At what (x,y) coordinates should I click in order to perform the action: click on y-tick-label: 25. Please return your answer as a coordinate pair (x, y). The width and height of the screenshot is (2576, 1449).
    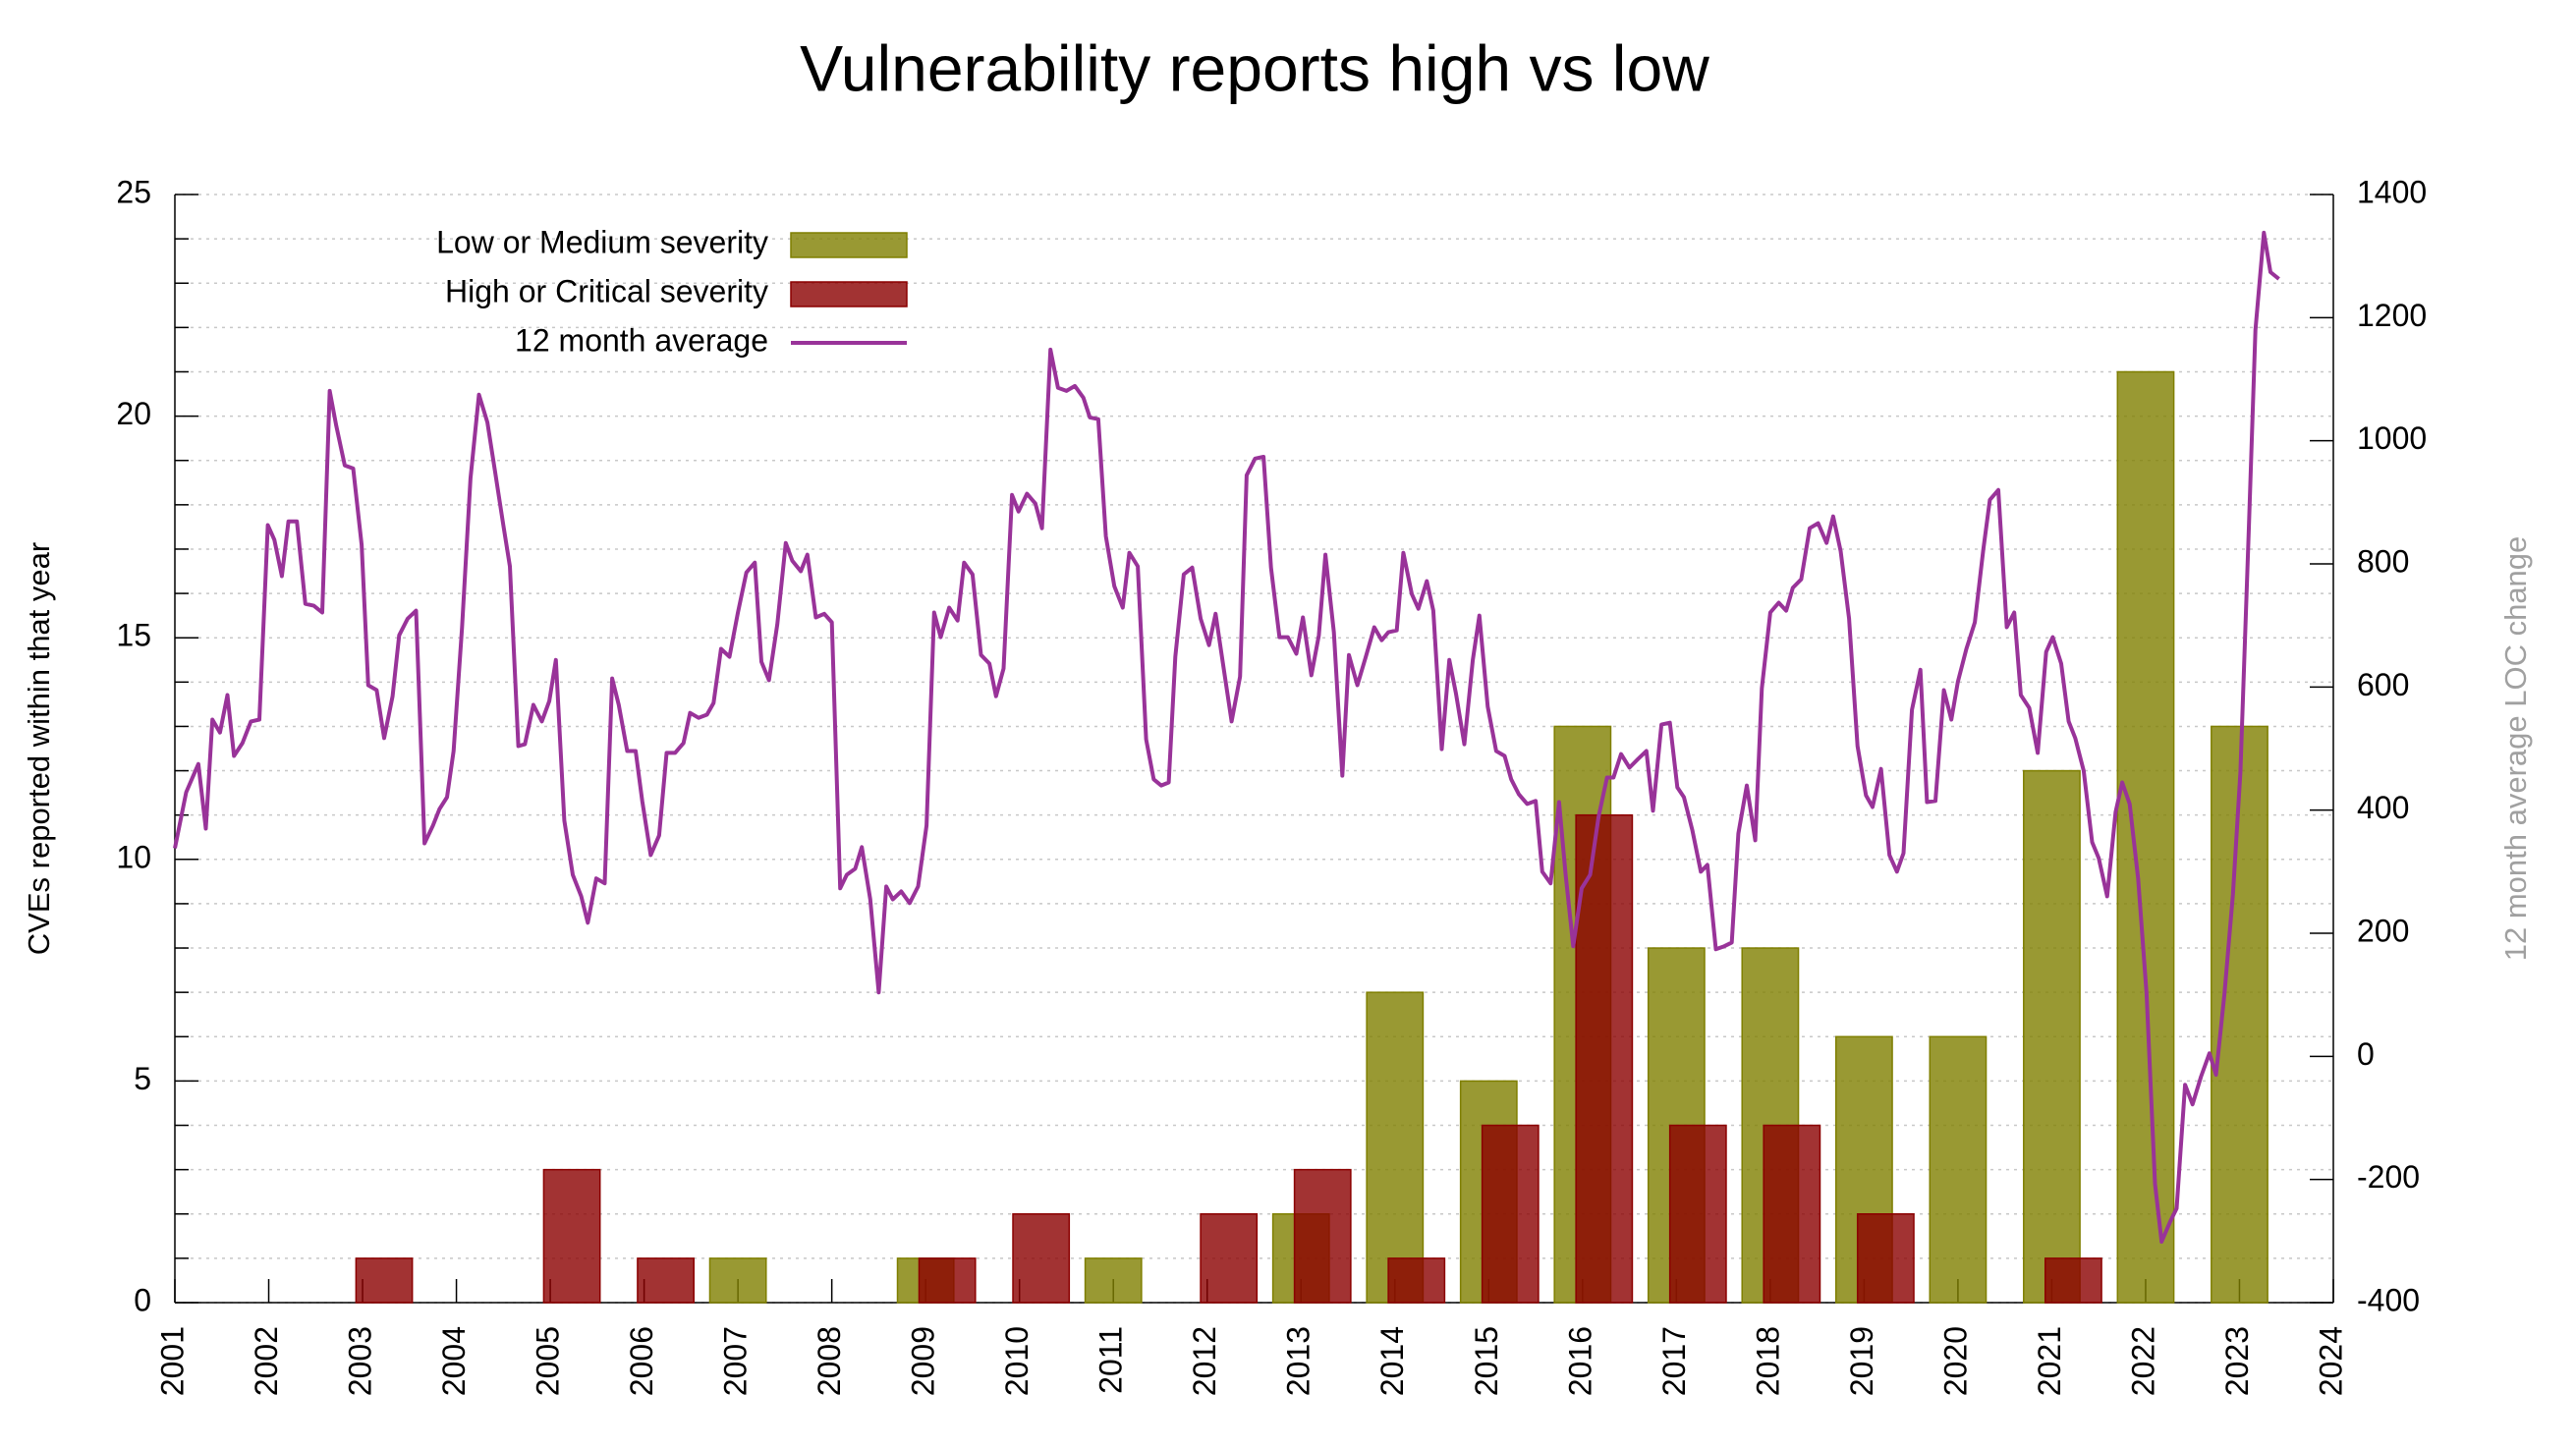
    Looking at the image, I should click on (133, 191).